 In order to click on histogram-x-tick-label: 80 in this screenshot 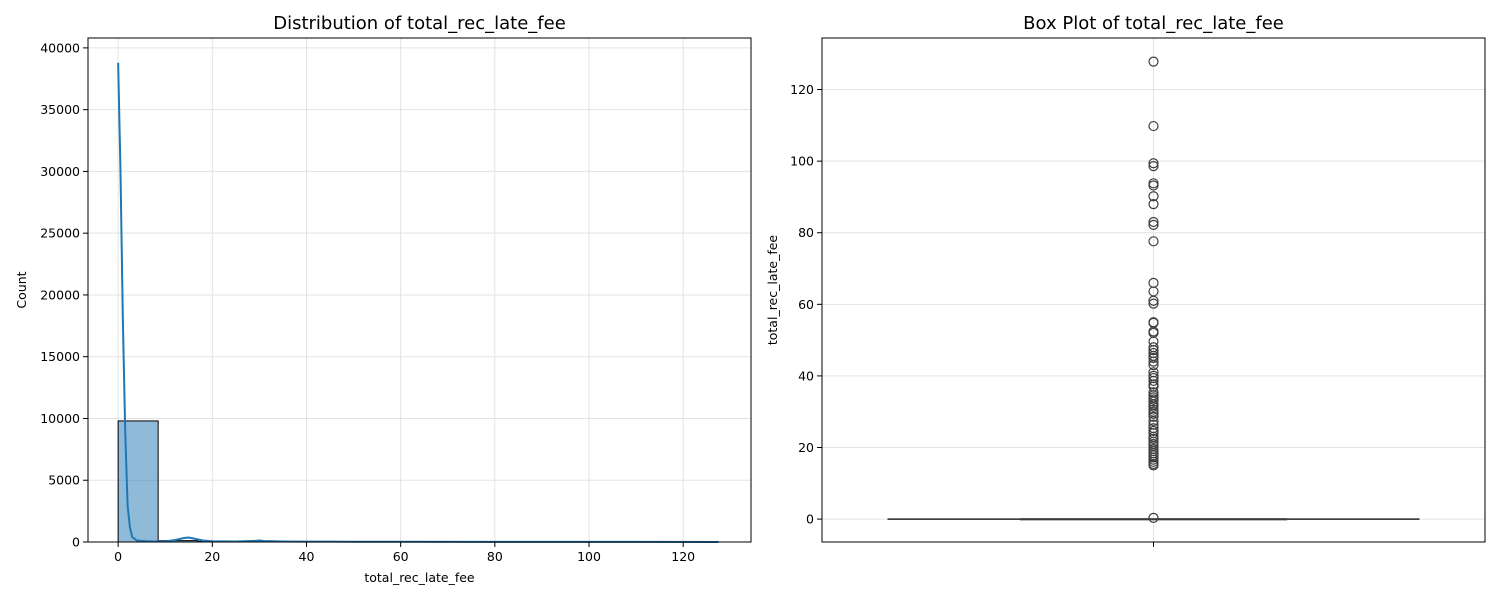, I will do `click(495, 556)`.